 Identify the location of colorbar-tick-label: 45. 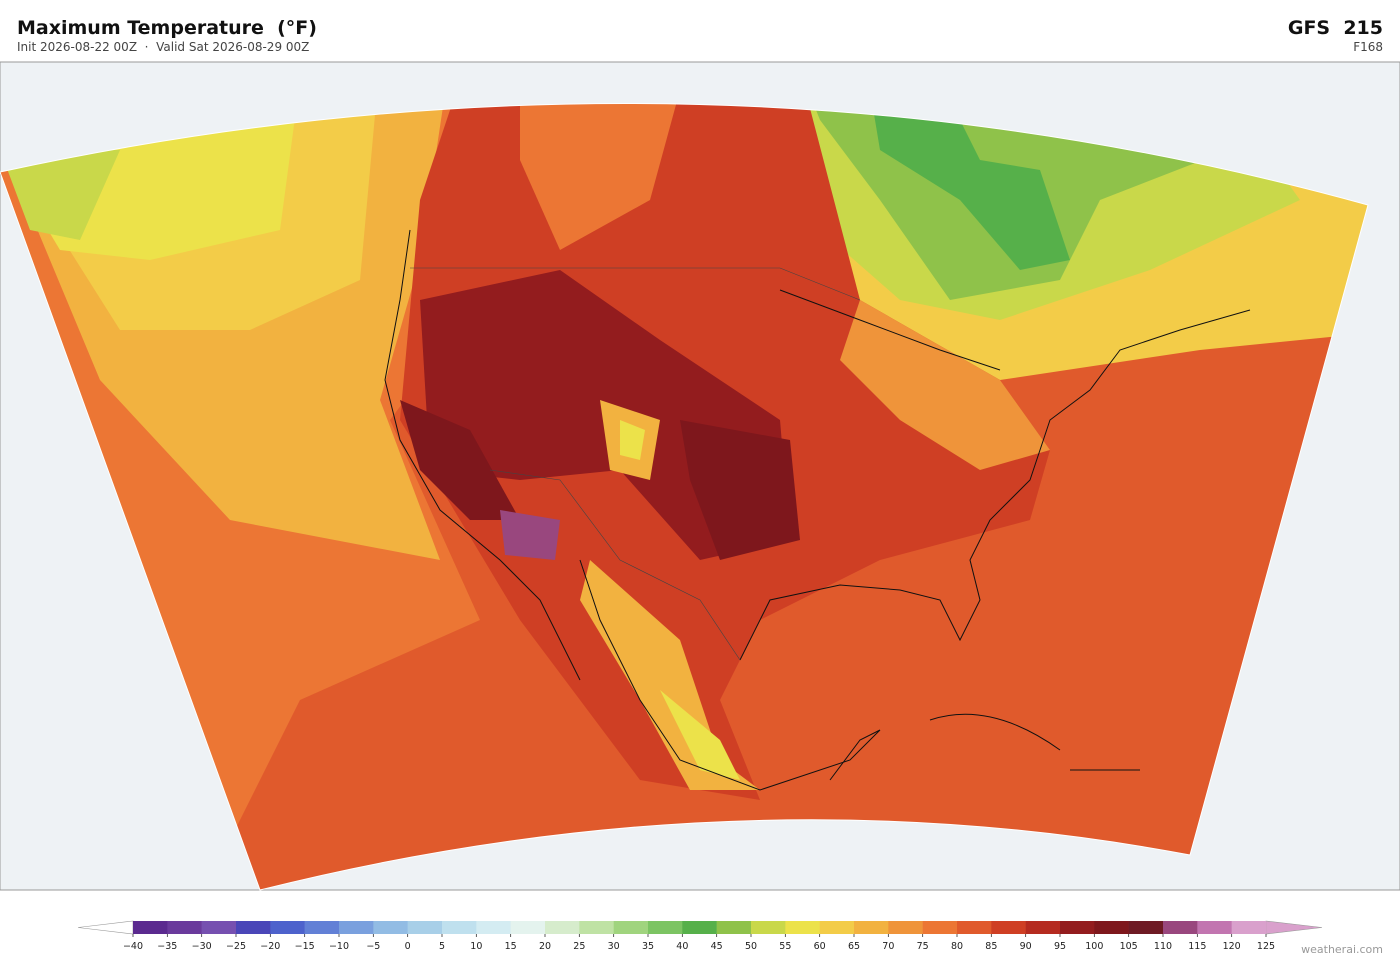
(717, 946).